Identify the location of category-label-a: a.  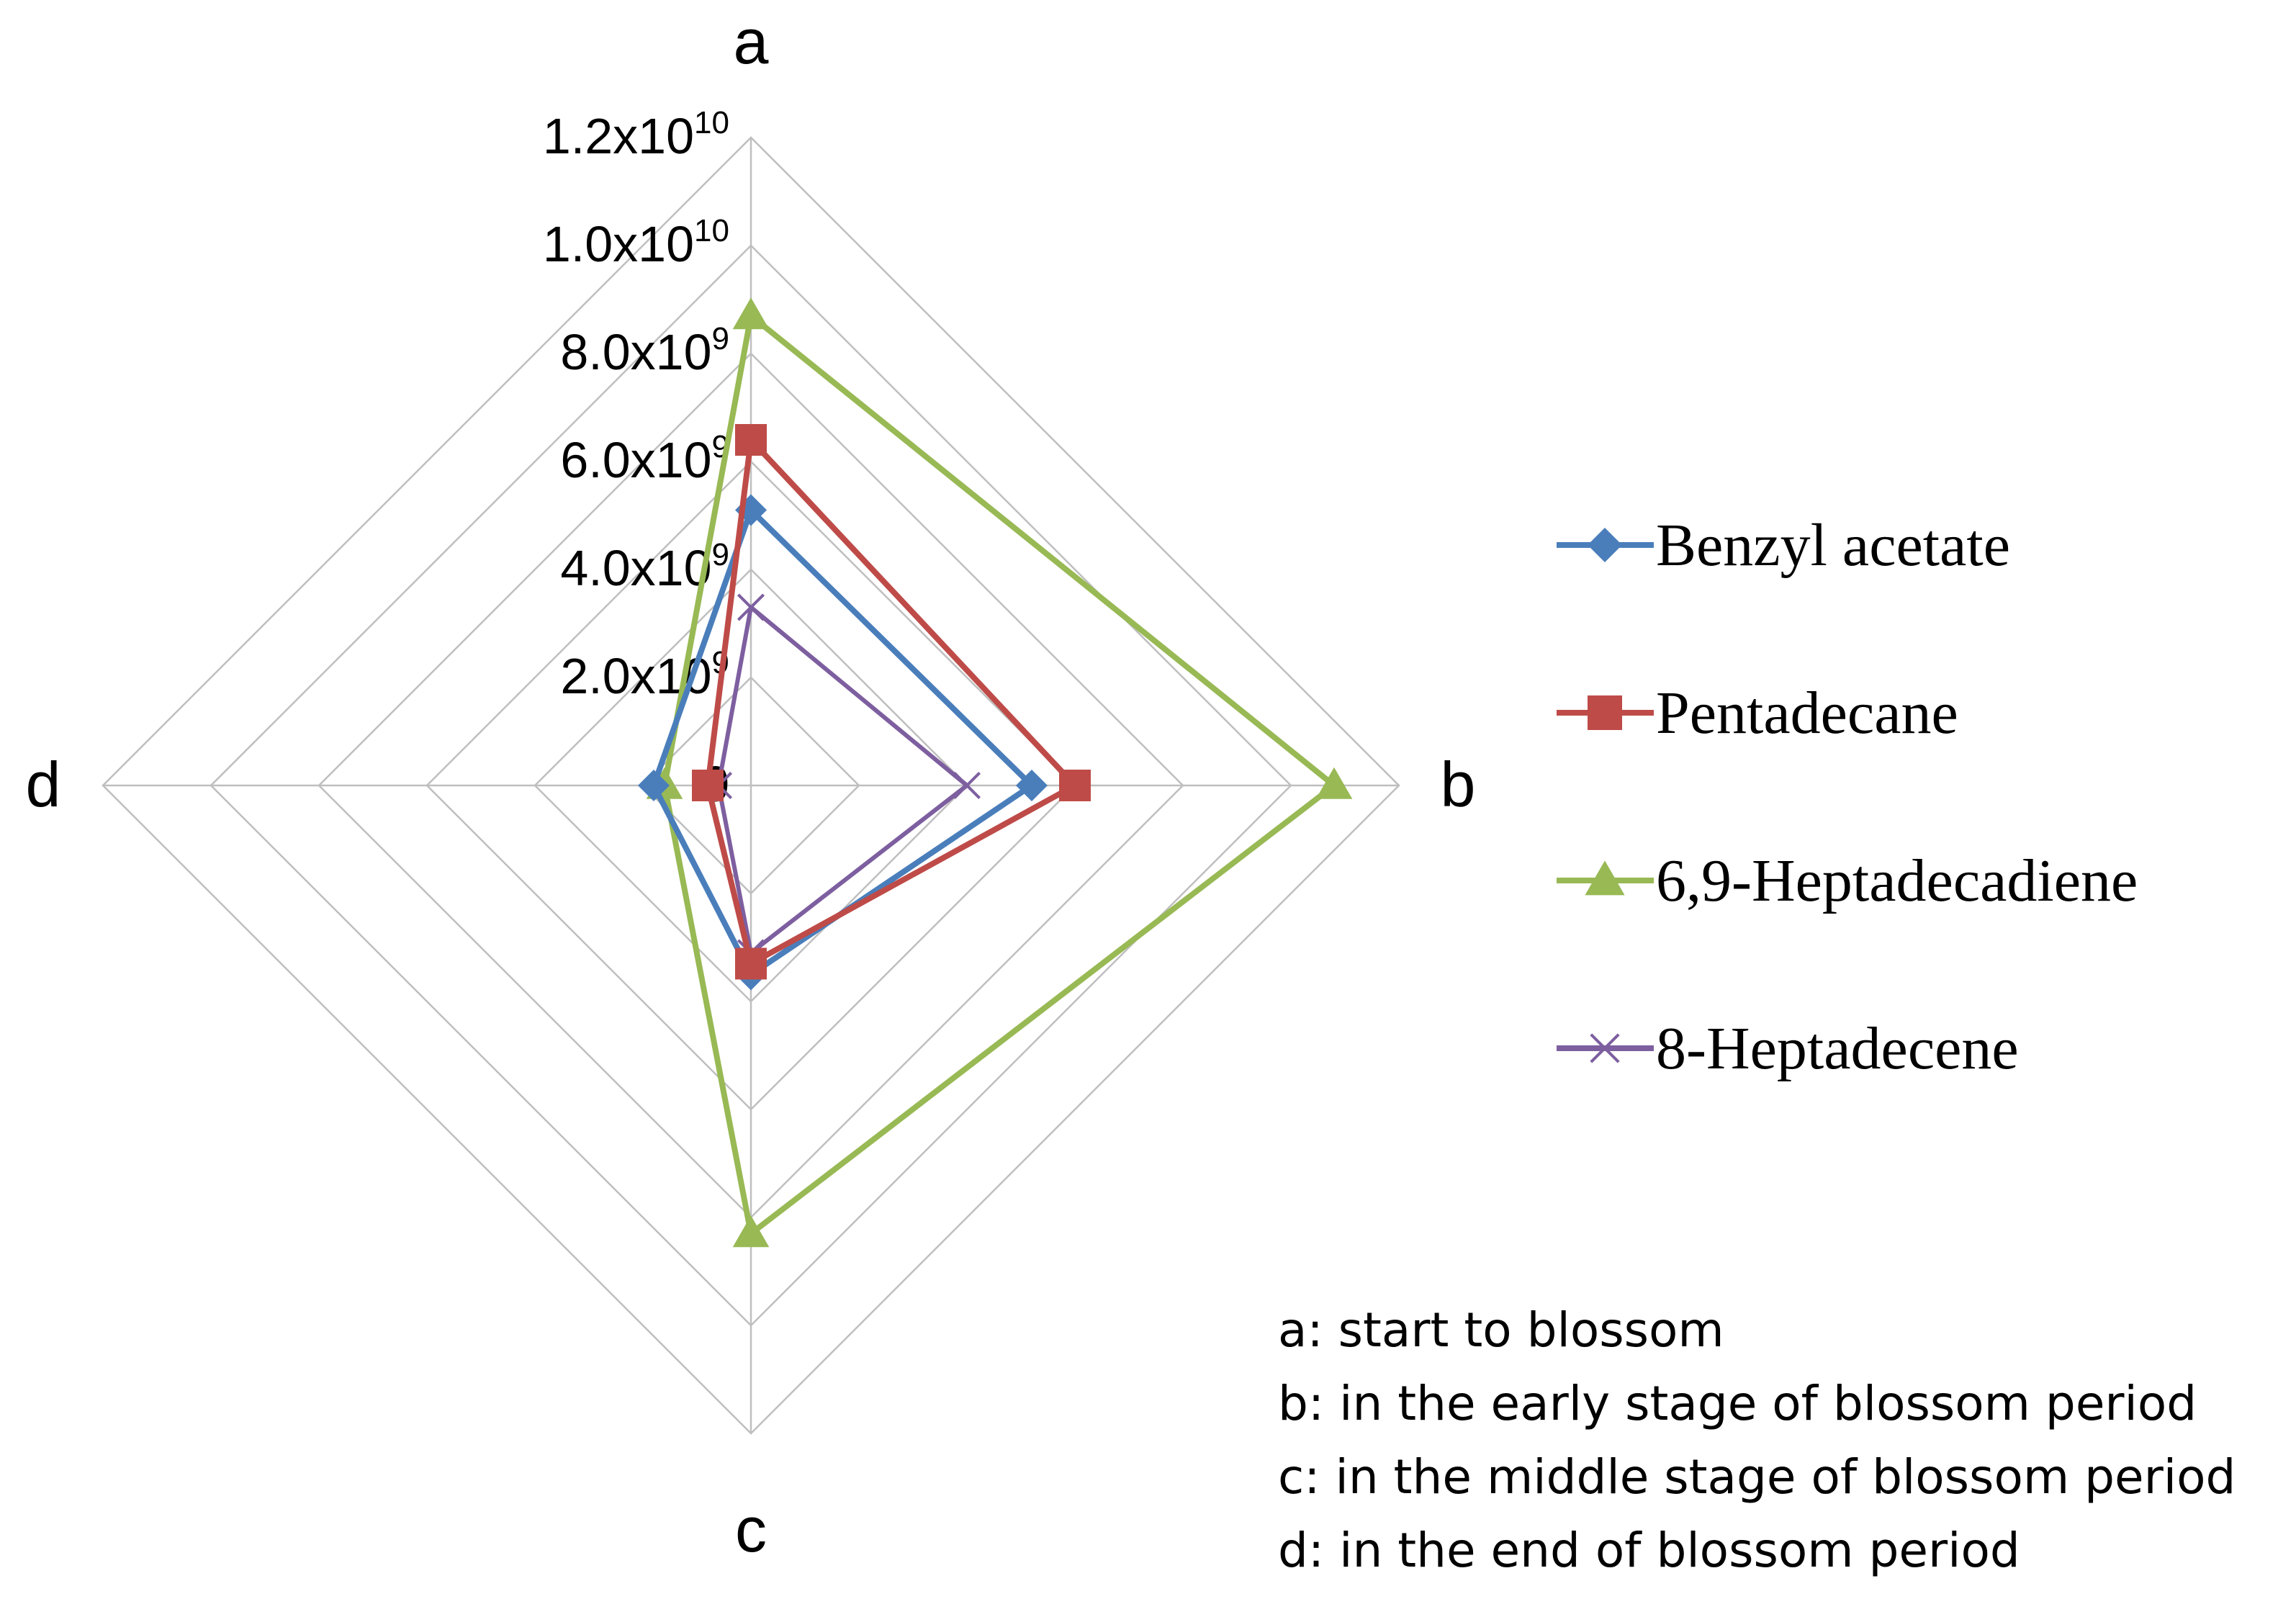
(752, 41).